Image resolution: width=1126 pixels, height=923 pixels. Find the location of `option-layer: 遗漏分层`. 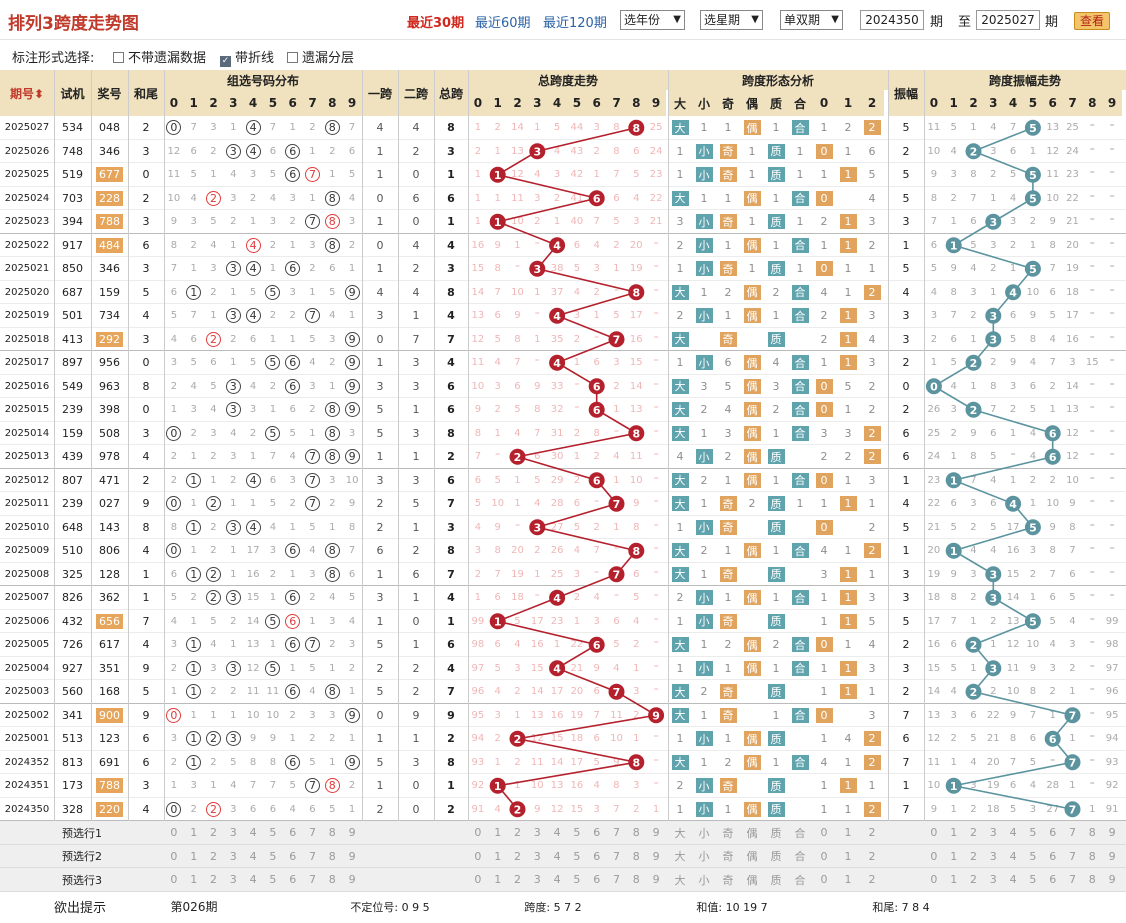

option-layer: 遗漏分层 is located at coordinates (320, 56).